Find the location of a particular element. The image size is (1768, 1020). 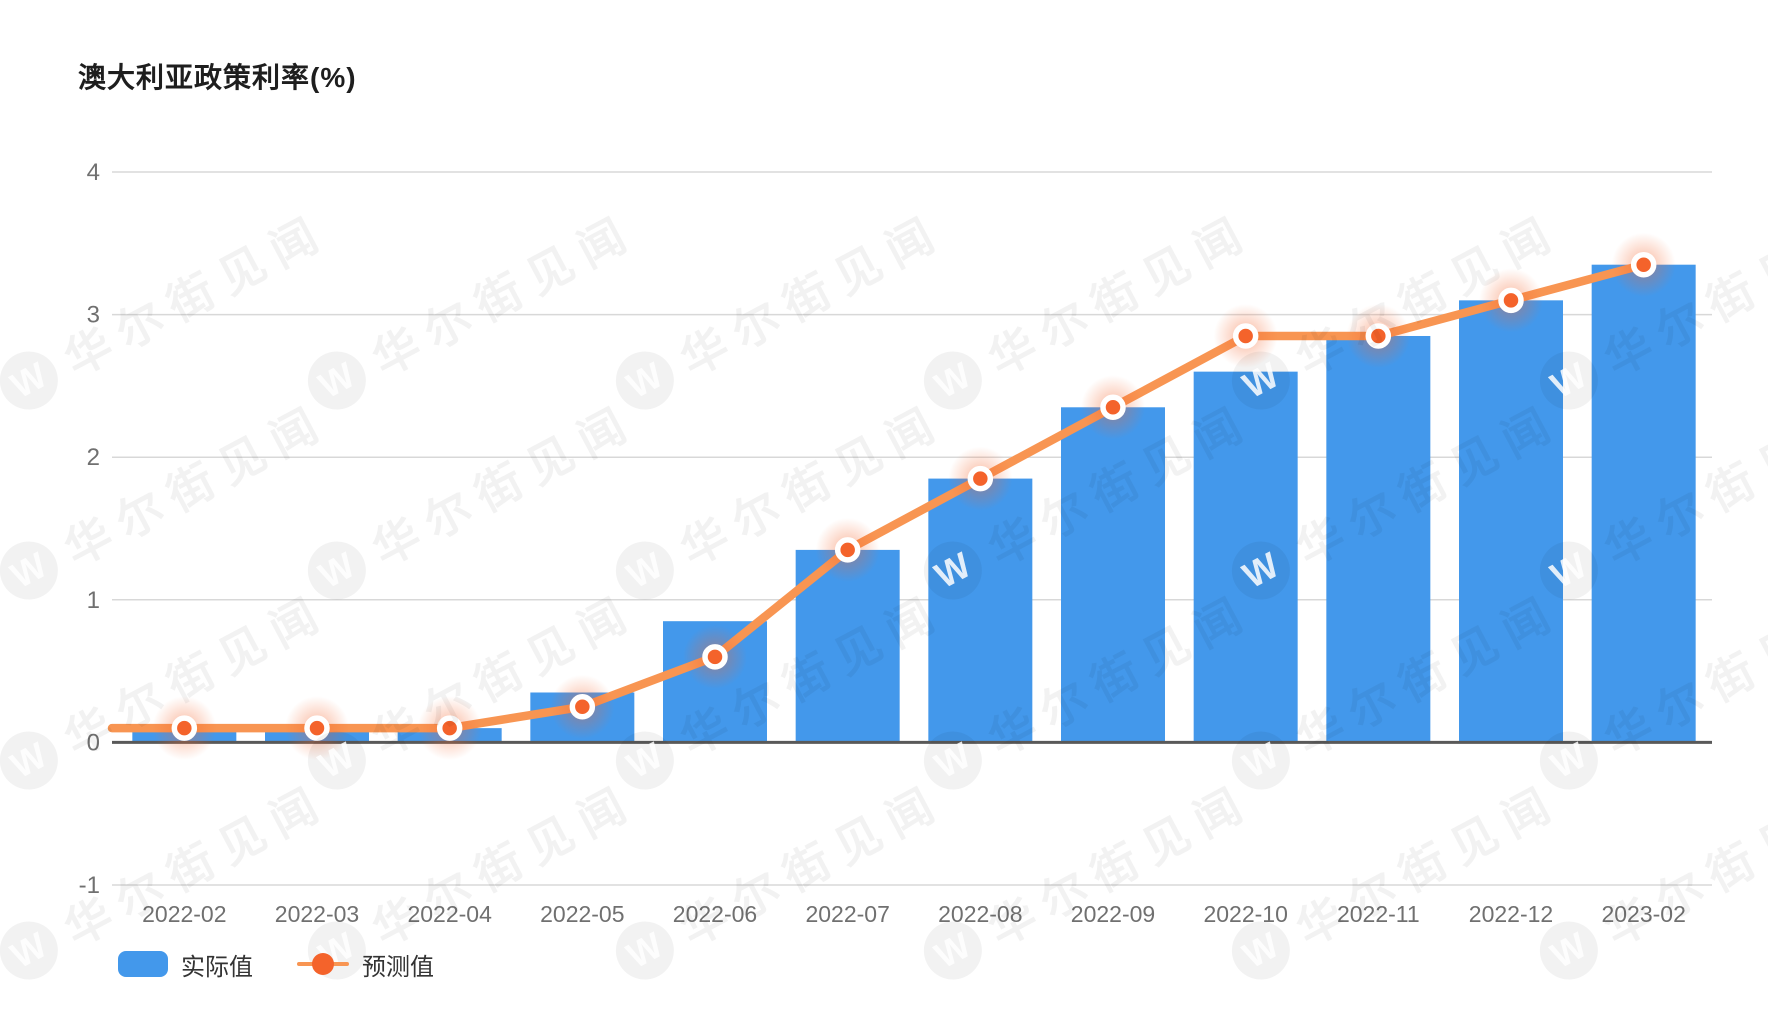

x-axis-label: 2022-06 is located at coordinates (715, 914).